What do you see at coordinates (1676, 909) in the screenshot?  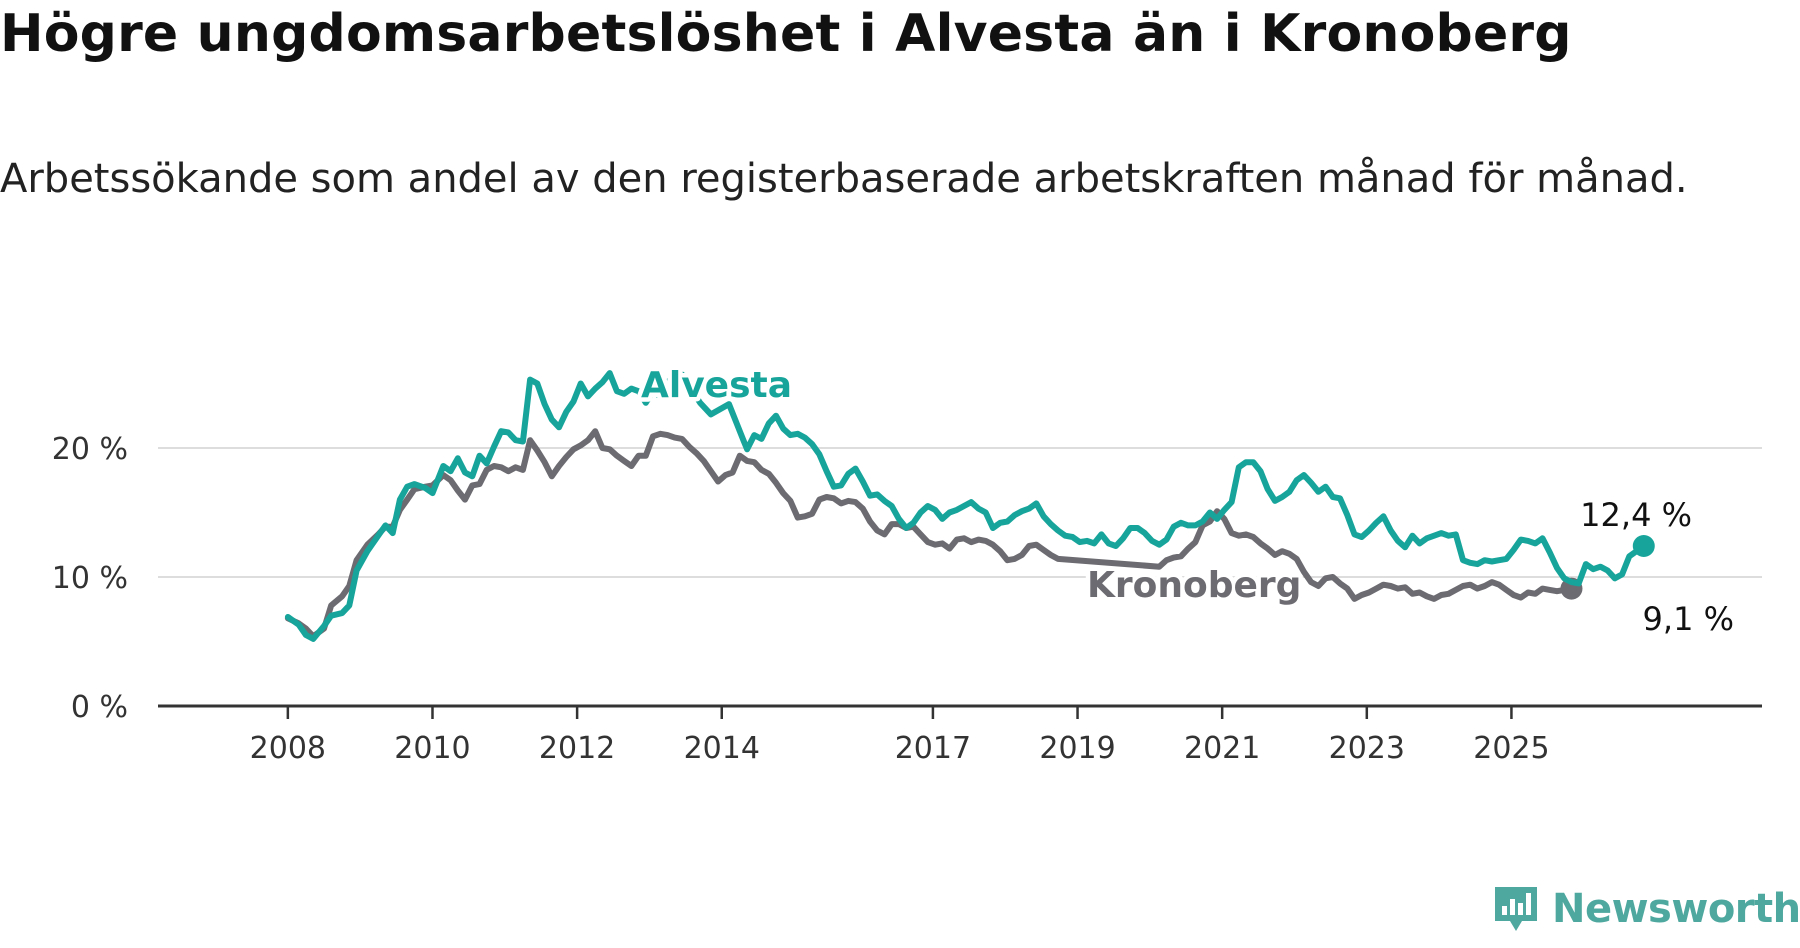 I see `brand-name: Newsworthy` at bounding box center [1676, 909].